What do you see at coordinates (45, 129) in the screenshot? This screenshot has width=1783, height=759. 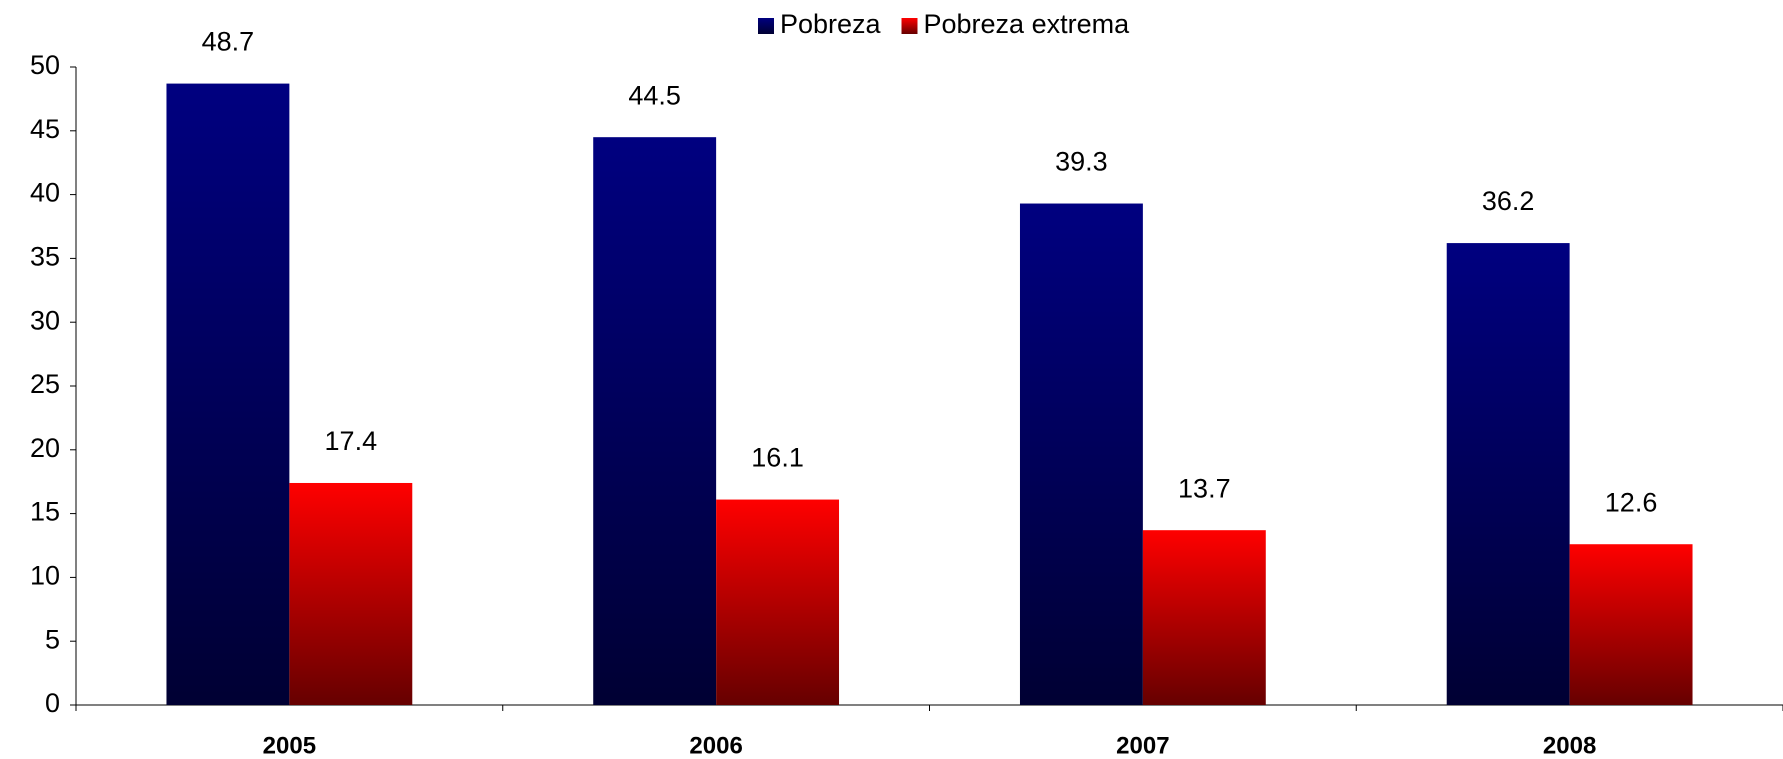 I see `y-tick-label: 45` at bounding box center [45, 129].